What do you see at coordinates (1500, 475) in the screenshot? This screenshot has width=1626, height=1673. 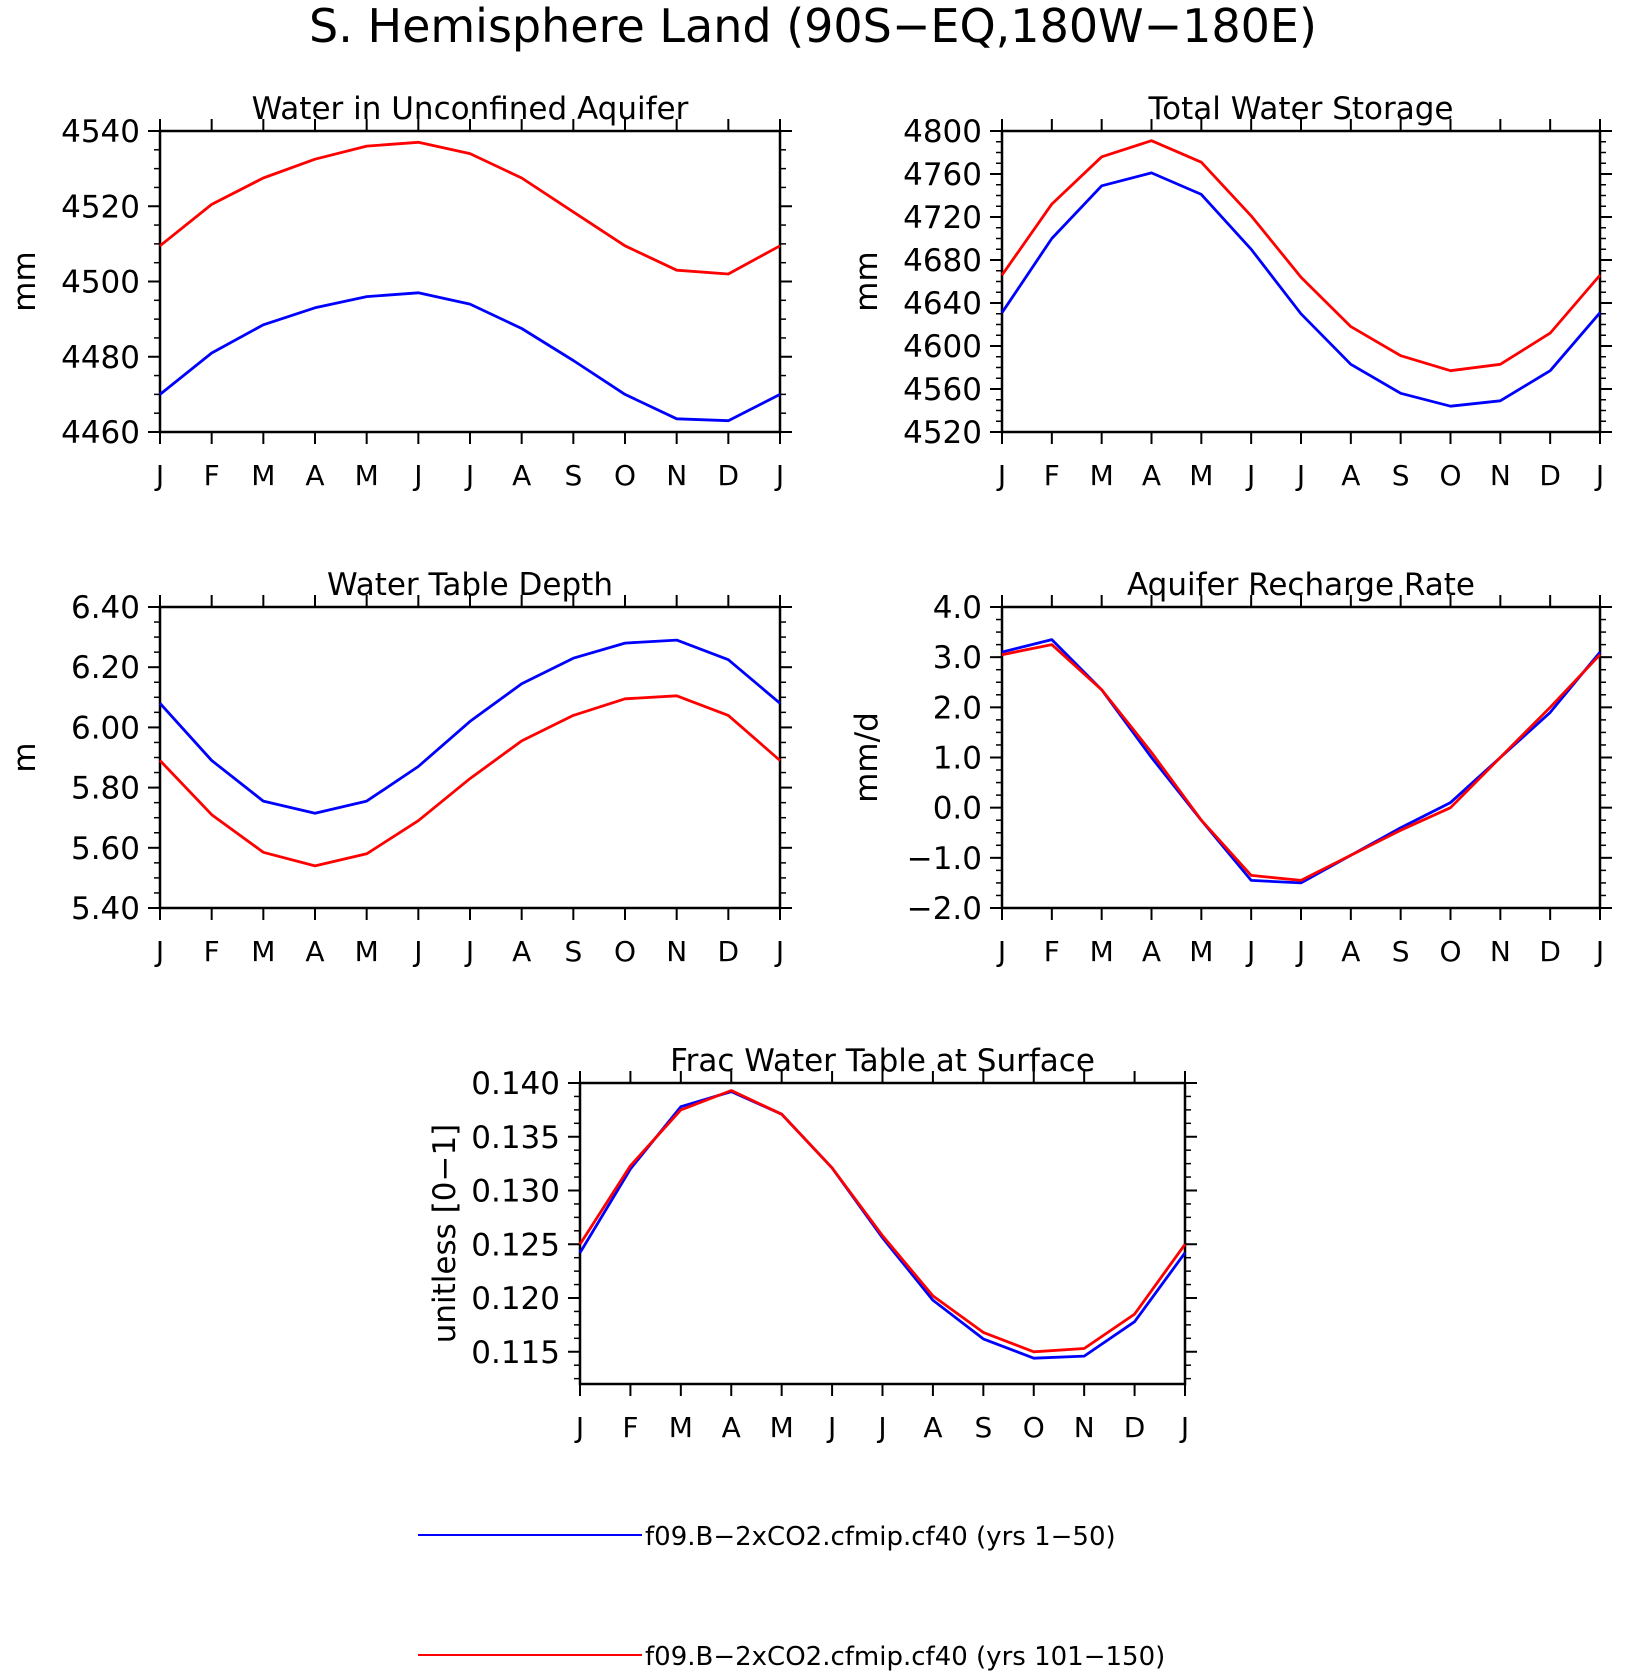 I see `total-water-storage-xtick-label: N` at bounding box center [1500, 475].